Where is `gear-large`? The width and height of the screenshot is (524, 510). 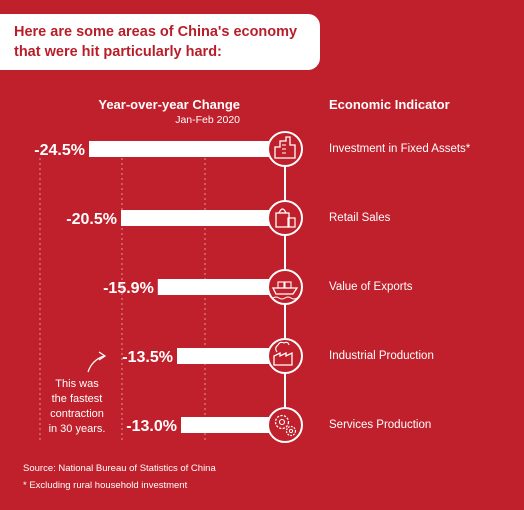 gear-large is located at coordinates (282, 422).